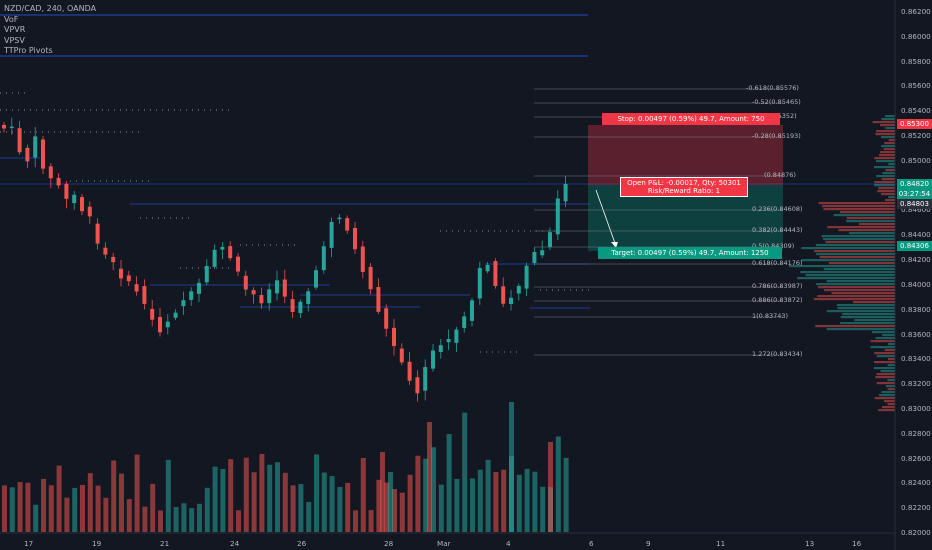 This screenshot has height=550, width=932. I want to click on time-axis-label: 26, so click(302, 543).